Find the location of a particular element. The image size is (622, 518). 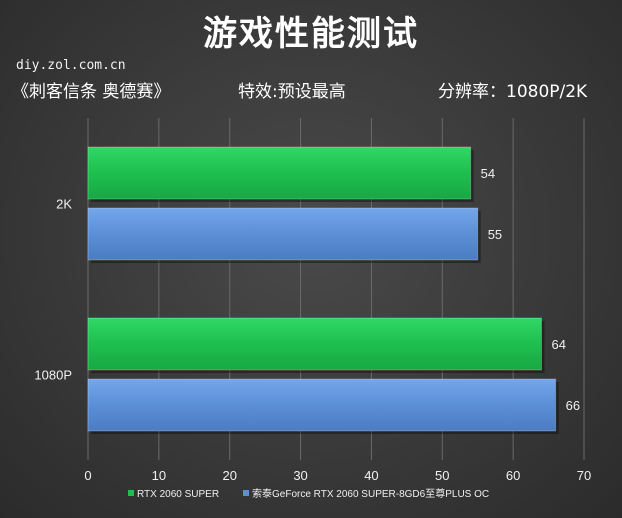

game-name: 《刺客信条 奥德赛》 is located at coordinates (91, 92).